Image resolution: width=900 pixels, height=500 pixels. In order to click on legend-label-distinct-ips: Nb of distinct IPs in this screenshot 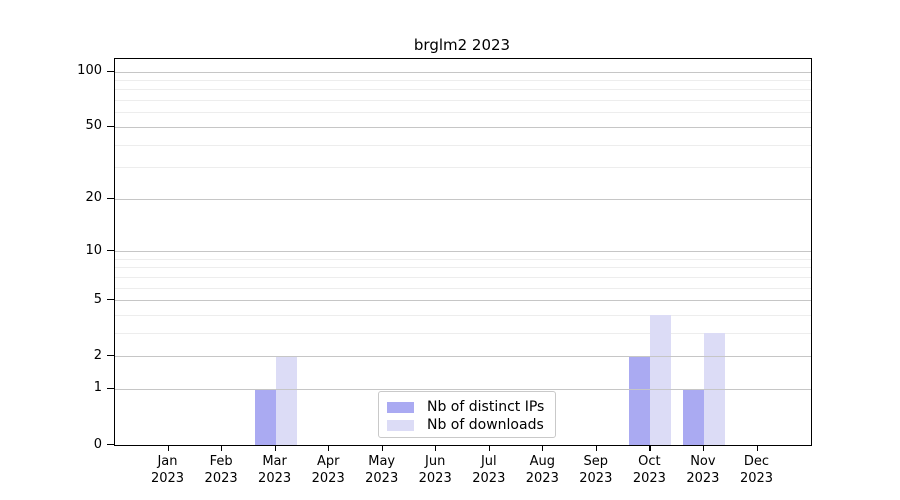, I will do `click(486, 407)`.